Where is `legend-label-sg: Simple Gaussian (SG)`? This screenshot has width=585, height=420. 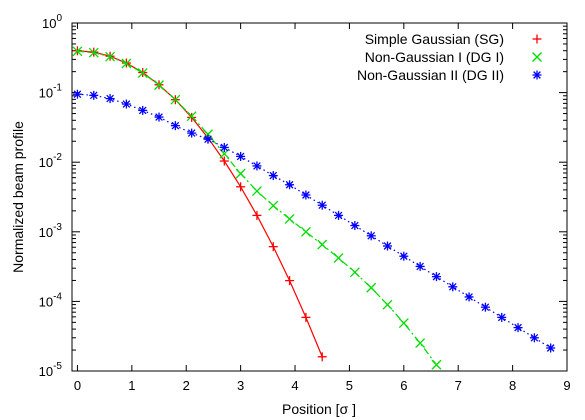
legend-label-sg: Simple Gaussian (SG) is located at coordinates (434, 39).